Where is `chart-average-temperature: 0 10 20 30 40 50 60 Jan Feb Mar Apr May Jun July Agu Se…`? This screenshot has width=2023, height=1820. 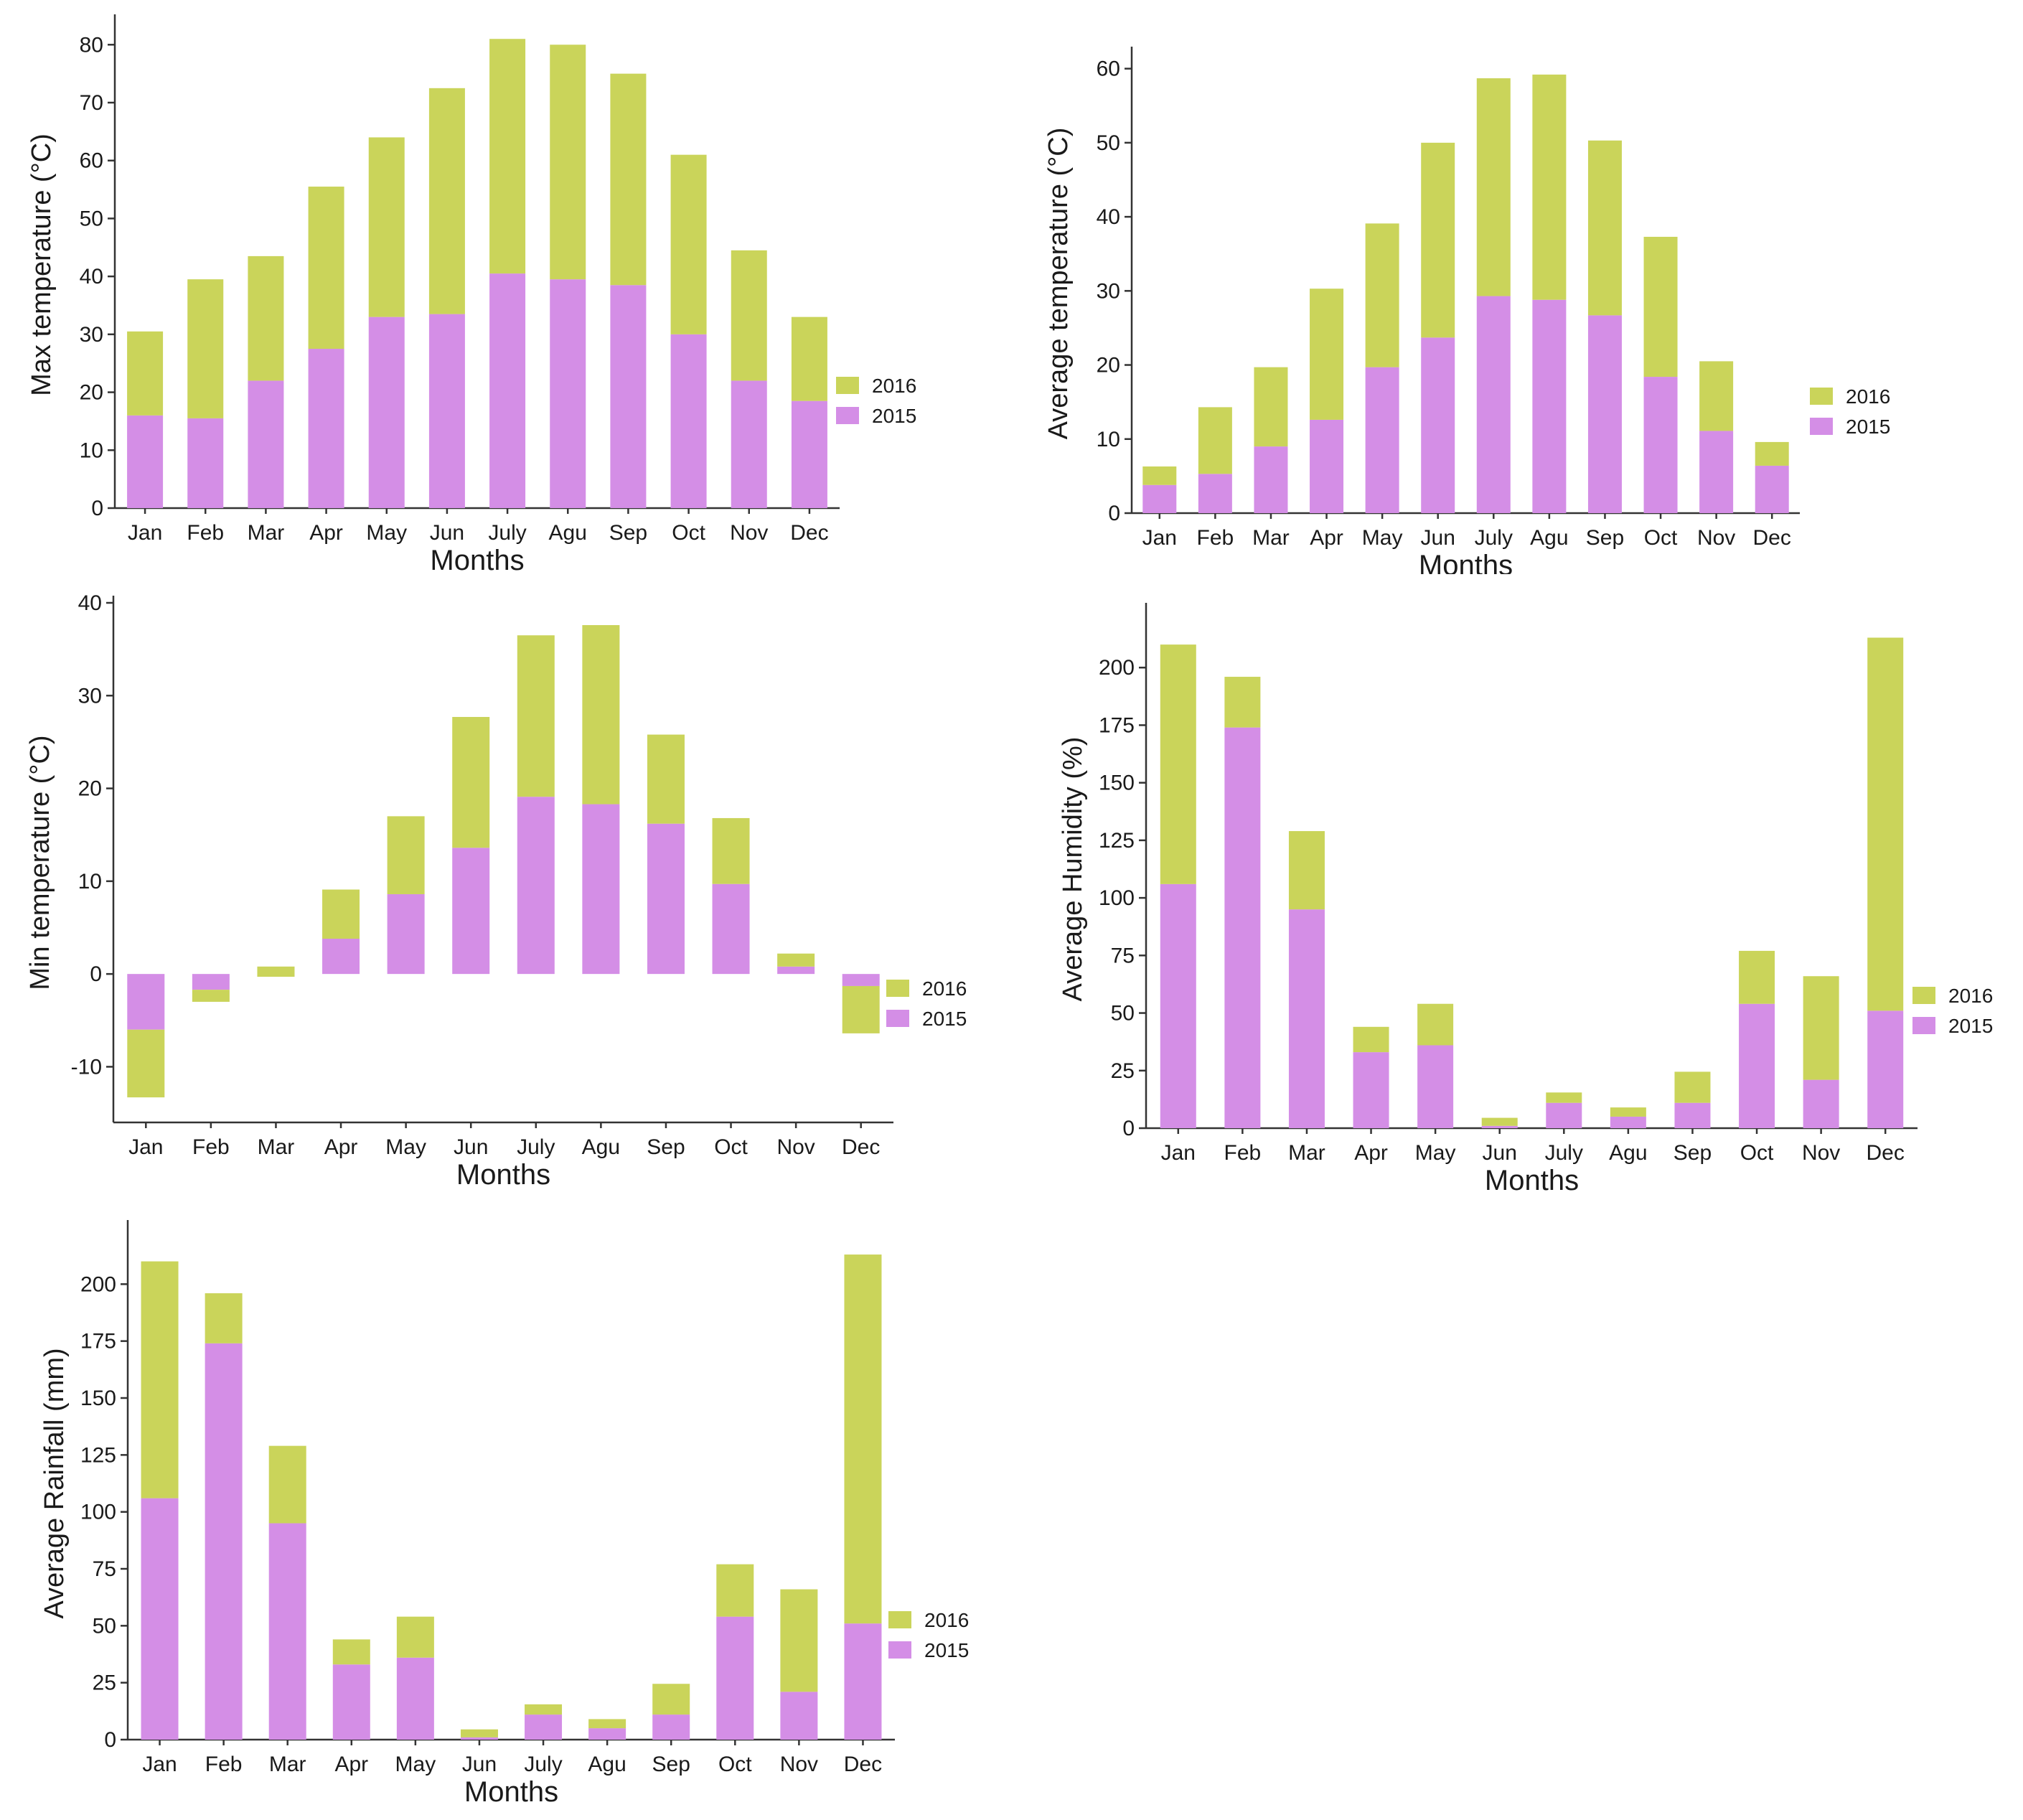 chart-average-temperature: 0 10 20 30 40 50 60 Jan Feb Mar Apr May Jun July Agu Se… is located at coordinates (1466, 310).